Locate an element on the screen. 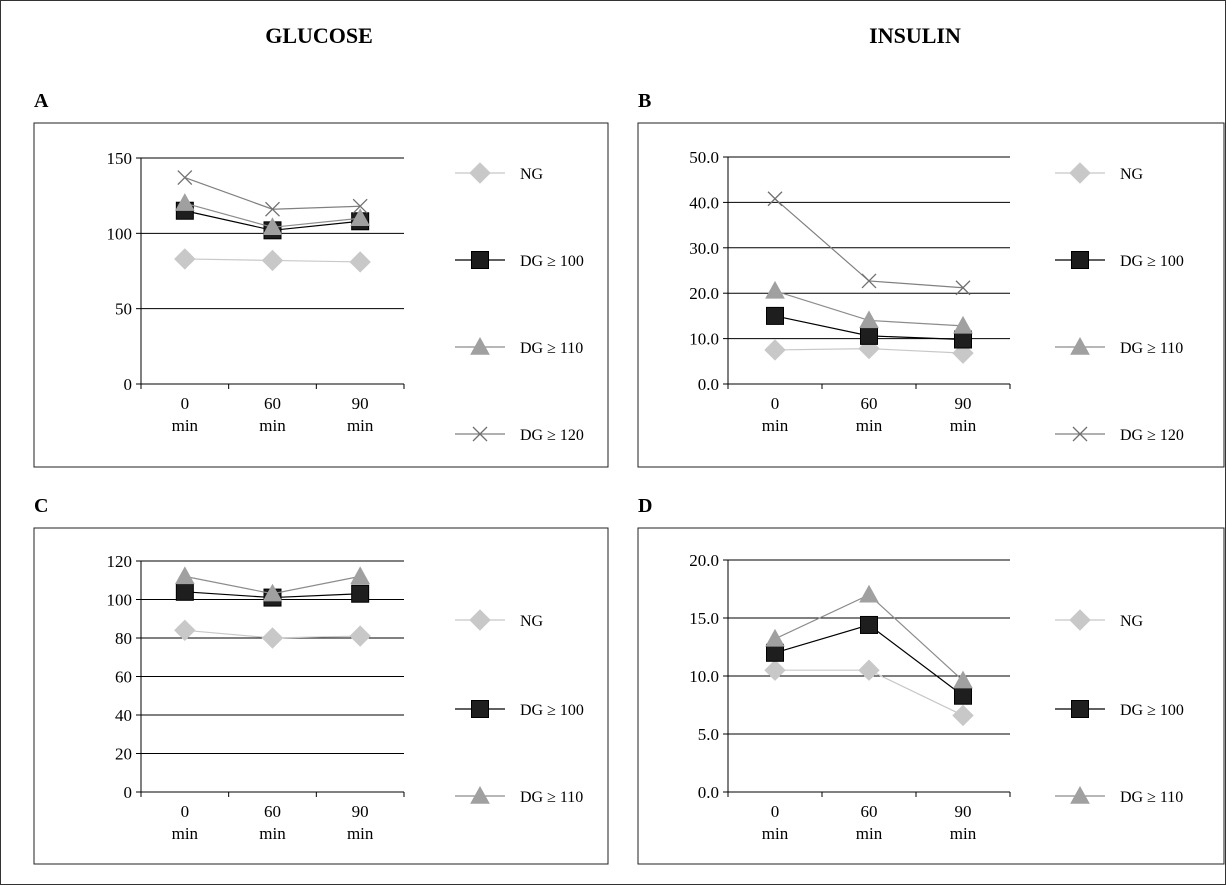 This screenshot has height=886, width=1226. y-tick-label: 40.0 is located at coordinates (704, 202).